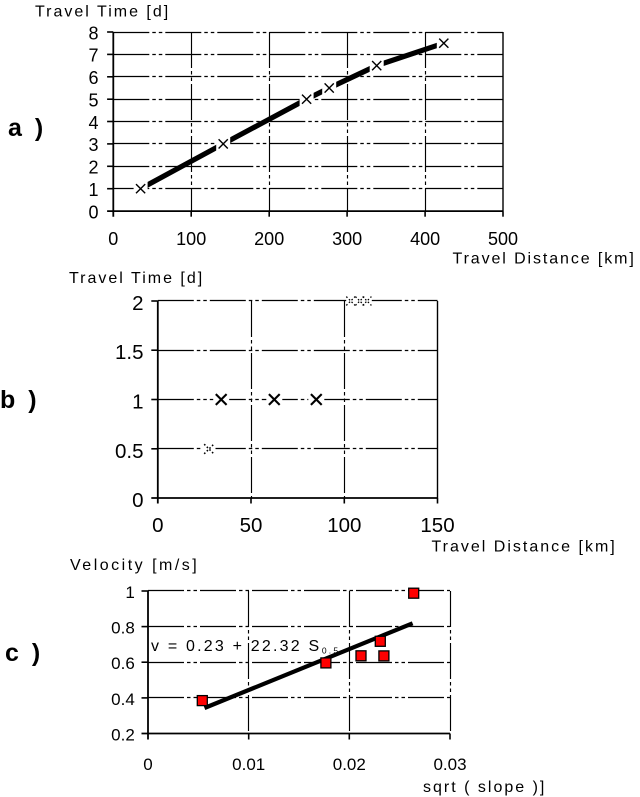  What do you see at coordinates (27, 128) in the screenshot?
I see `svg-text: a )` at bounding box center [27, 128].